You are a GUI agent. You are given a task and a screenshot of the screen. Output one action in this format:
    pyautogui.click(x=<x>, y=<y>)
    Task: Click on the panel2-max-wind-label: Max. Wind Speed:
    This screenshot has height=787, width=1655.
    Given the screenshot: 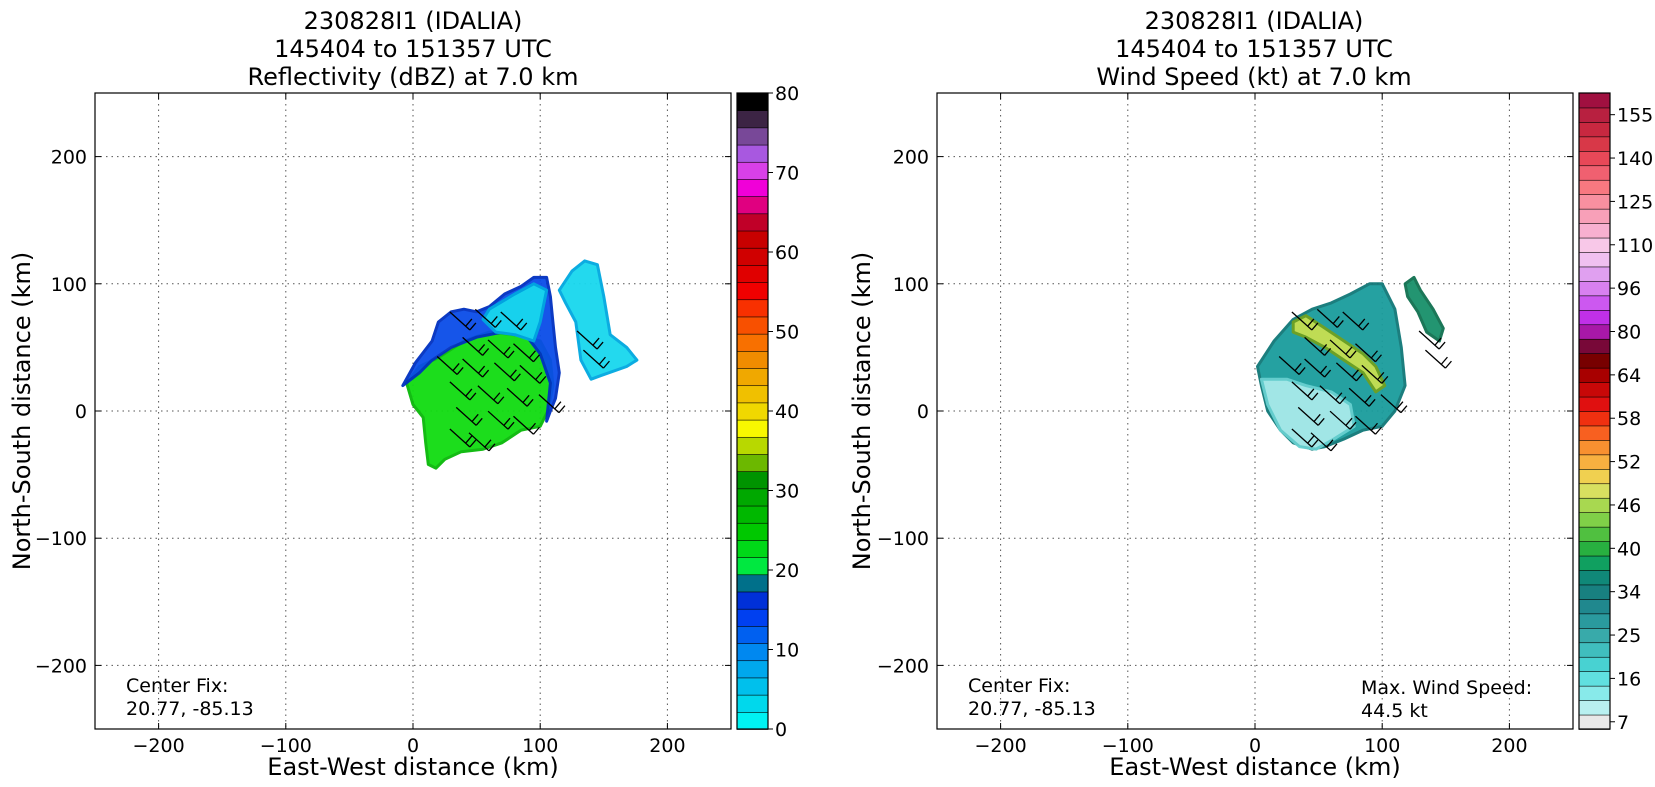 What is the action you would take?
    pyautogui.click(x=1446, y=688)
    